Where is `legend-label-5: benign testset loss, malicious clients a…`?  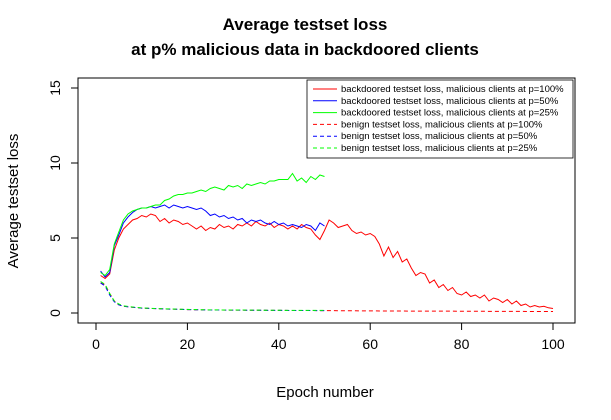 legend-label-5: benign testset loss, malicious clients a… is located at coordinates (439, 136).